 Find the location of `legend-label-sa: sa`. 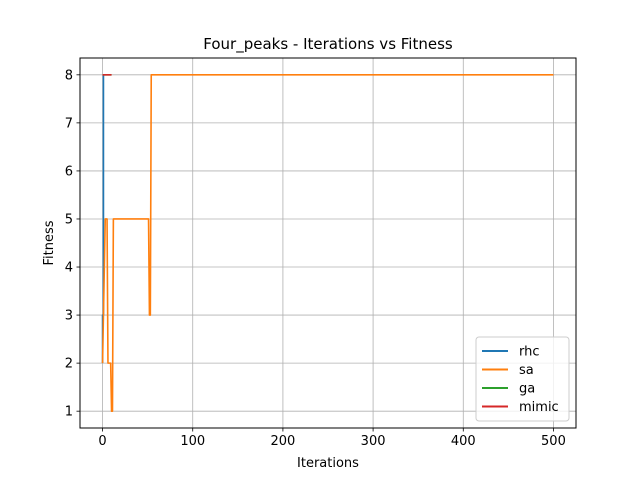

legend-label-sa: sa is located at coordinates (526, 370).